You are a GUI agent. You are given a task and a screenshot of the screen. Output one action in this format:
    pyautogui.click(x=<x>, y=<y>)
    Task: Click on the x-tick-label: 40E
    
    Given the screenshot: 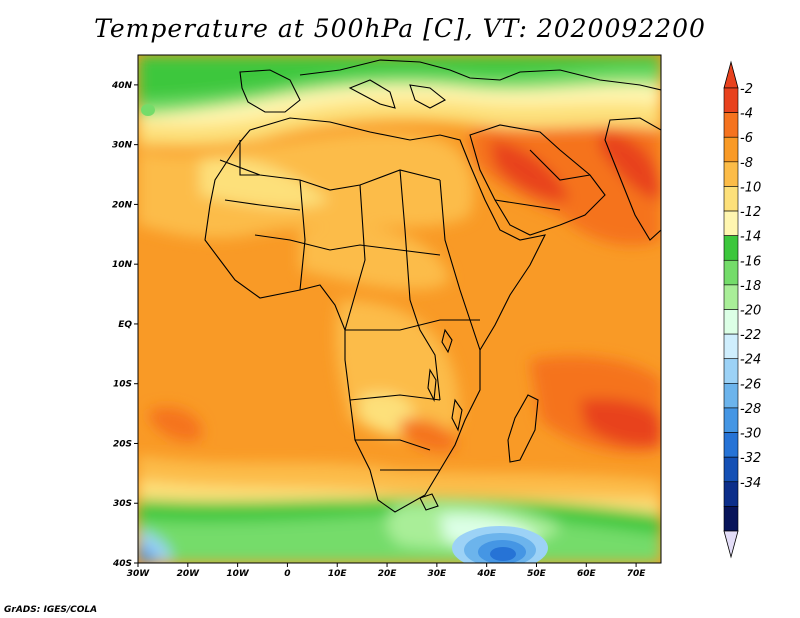 What is the action you would take?
    pyautogui.click(x=486, y=574)
    